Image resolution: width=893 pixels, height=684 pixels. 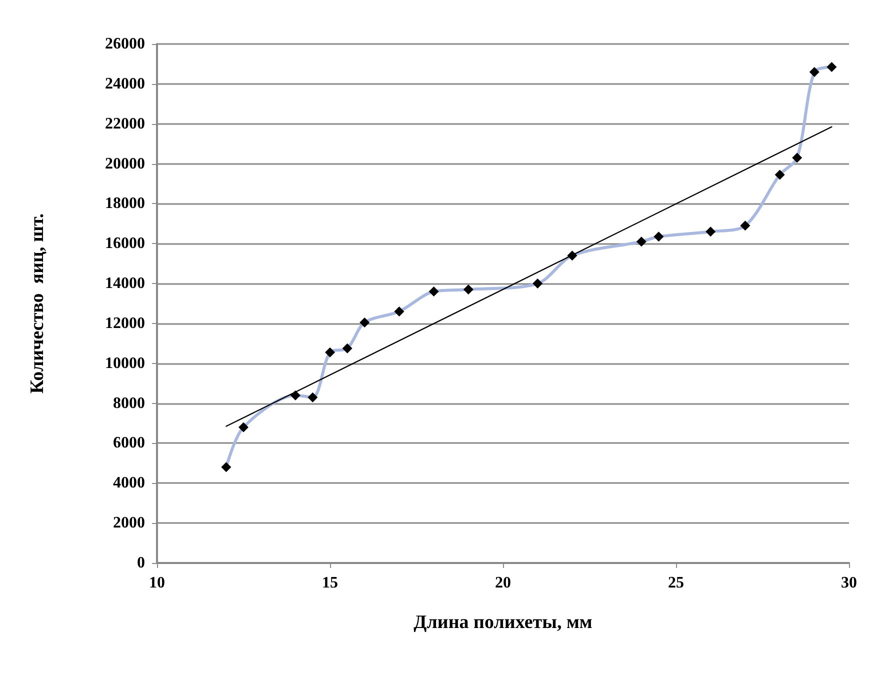 What do you see at coordinates (676, 583) in the screenshot?
I see `x-tick-label: 25` at bounding box center [676, 583].